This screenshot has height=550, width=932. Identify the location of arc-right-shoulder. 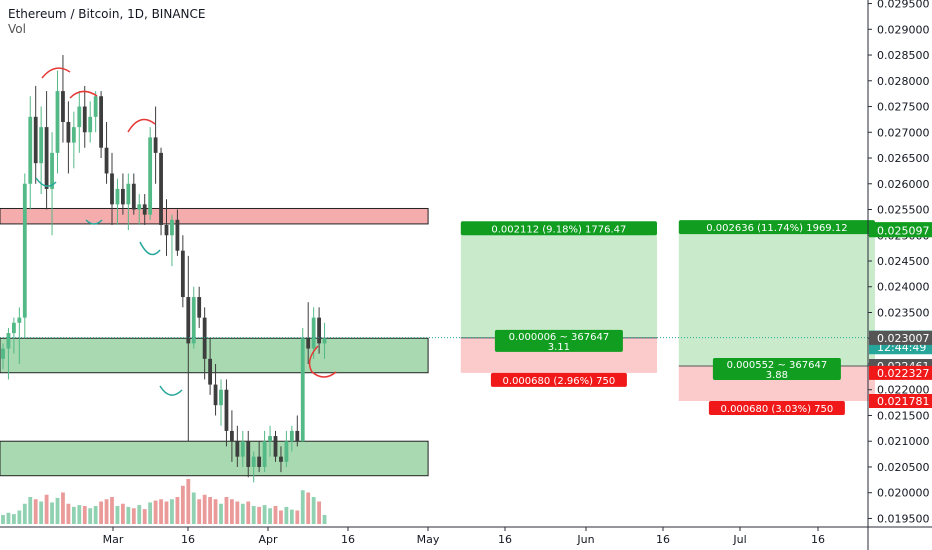
(141, 125).